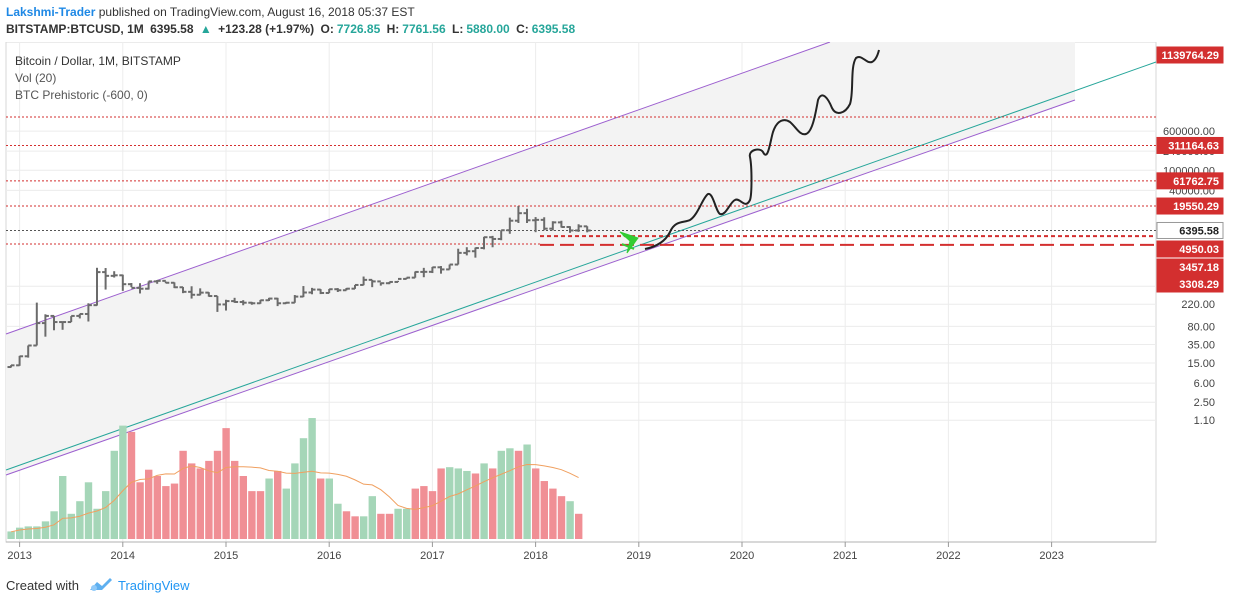 Image resolution: width=1234 pixels, height=603 pixels. Describe the element at coordinates (226, 556) in the screenshot. I see `x-tick-label: 2015` at that location.